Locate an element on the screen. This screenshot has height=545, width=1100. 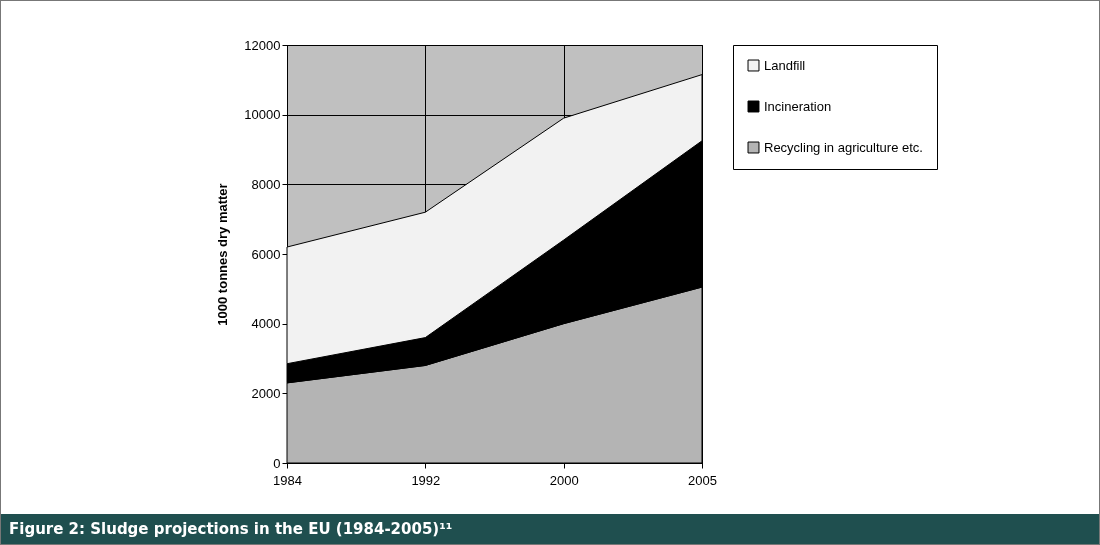
legend-label: Incineration is located at coordinates (798, 106).